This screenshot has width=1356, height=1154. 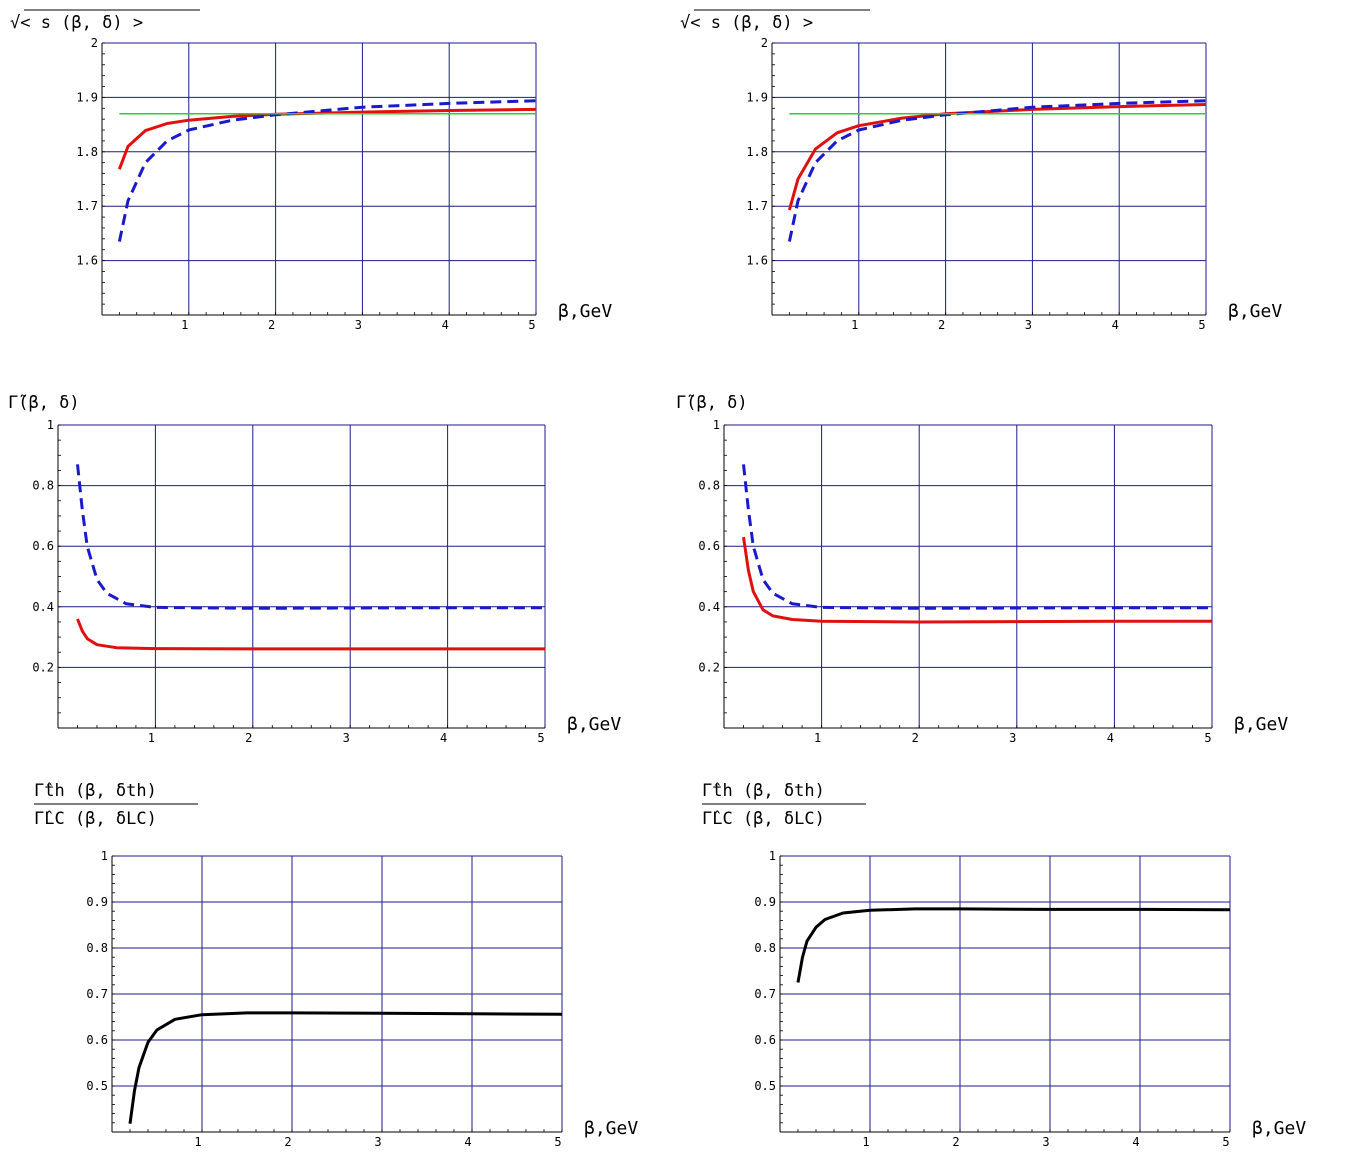 I want to click on chart-4: 1 2 3 4 5 0.2 0.4 0.6 0.8 1 β,GeV Γ̃(β, δ), so click(x=982, y=569).